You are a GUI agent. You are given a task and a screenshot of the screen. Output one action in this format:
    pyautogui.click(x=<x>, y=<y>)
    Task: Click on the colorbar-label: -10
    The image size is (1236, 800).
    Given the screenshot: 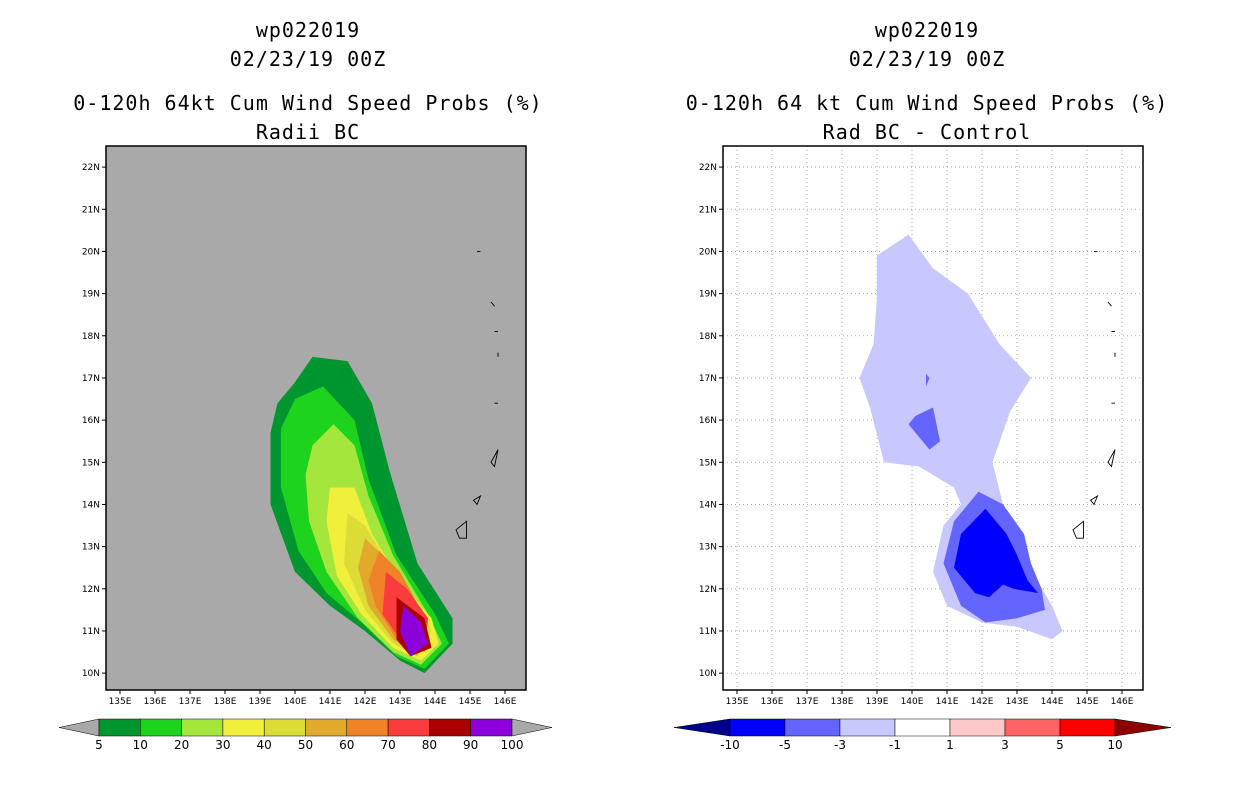 What is the action you would take?
    pyautogui.click(x=730, y=745)
    